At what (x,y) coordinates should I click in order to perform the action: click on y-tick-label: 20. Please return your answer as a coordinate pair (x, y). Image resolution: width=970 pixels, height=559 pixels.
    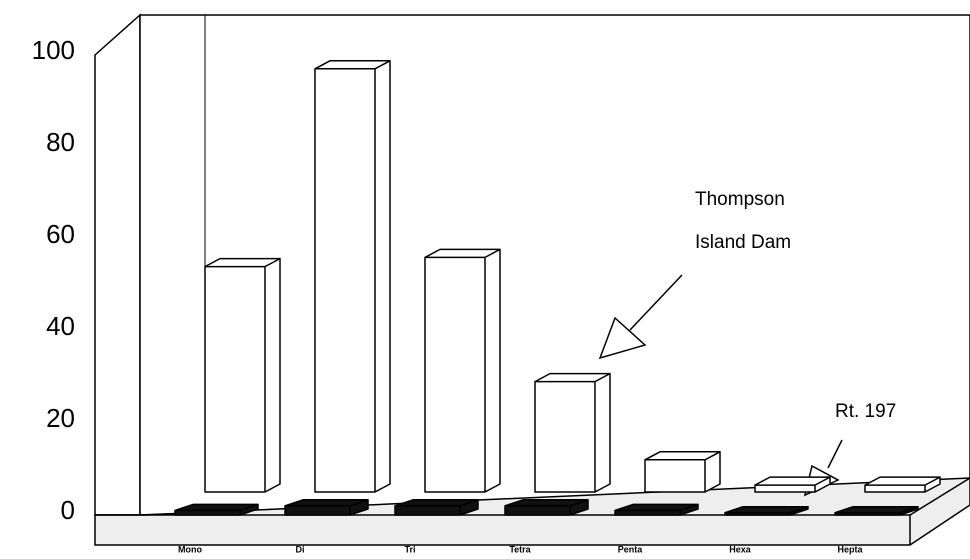
    Looking at the image, I should click on (60, 418).